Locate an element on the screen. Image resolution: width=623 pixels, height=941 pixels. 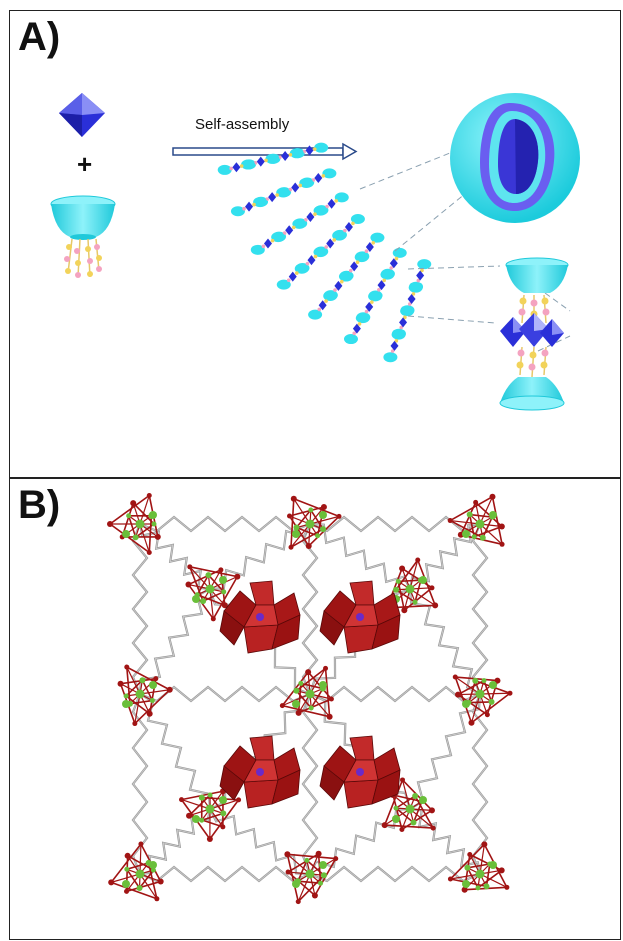
panel-b-label: B) is located at coordinates (39, 505).